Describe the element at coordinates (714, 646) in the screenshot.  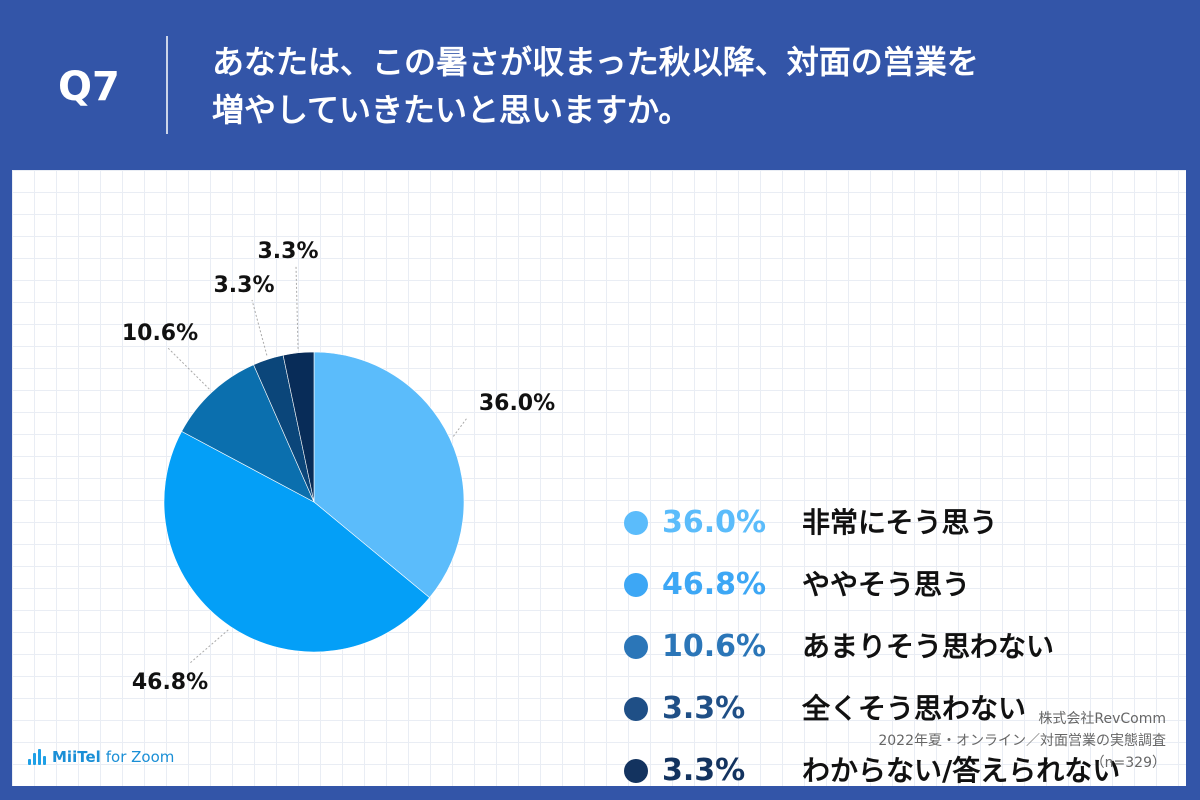
I see `legend-percent: 10.6%` at that location.